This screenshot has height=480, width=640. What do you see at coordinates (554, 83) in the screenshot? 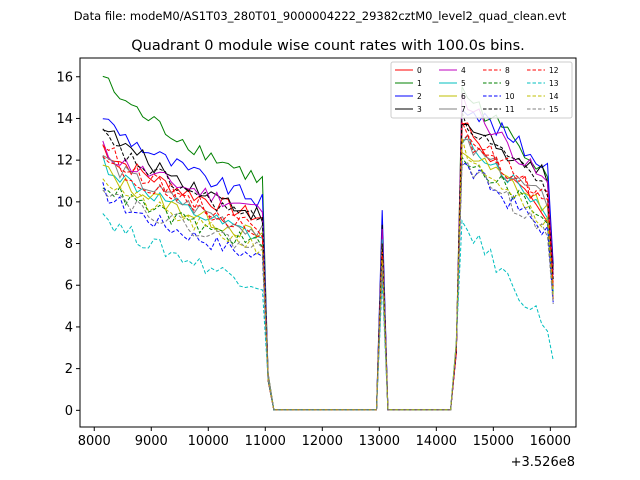
I see `legend-label-13: 13` at bounding box center [554, 83].